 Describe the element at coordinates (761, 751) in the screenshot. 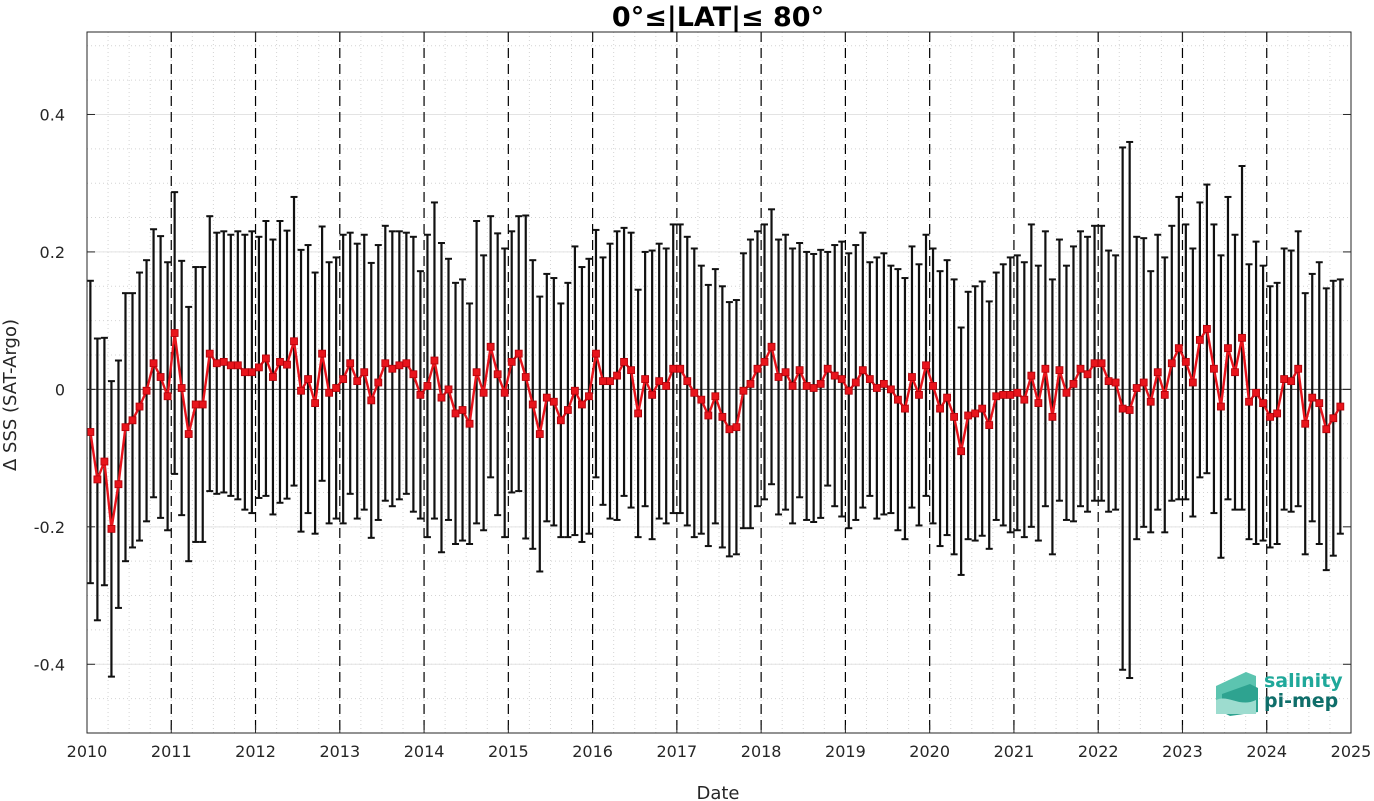

I see `x-tick-label: 2018` at that location.